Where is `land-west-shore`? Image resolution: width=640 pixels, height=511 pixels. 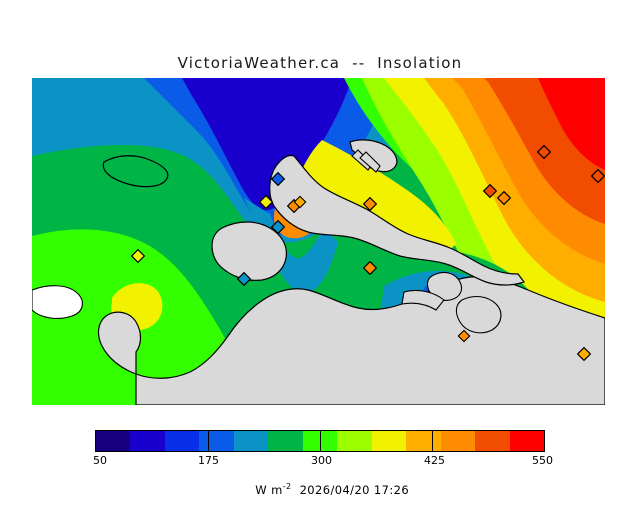
land-west-shore is located at coordinates (249, 251).